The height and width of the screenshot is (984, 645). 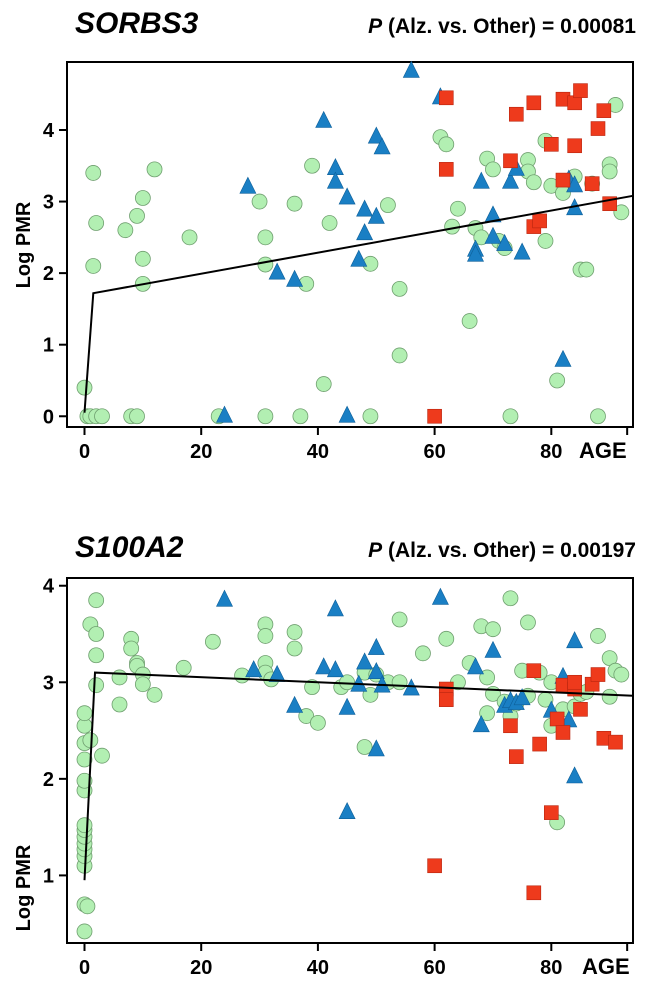 What do you see at coordinates (48, 346) in the screenshot?
I see `y-tick-label: 1` at bounding box center [48, 346].